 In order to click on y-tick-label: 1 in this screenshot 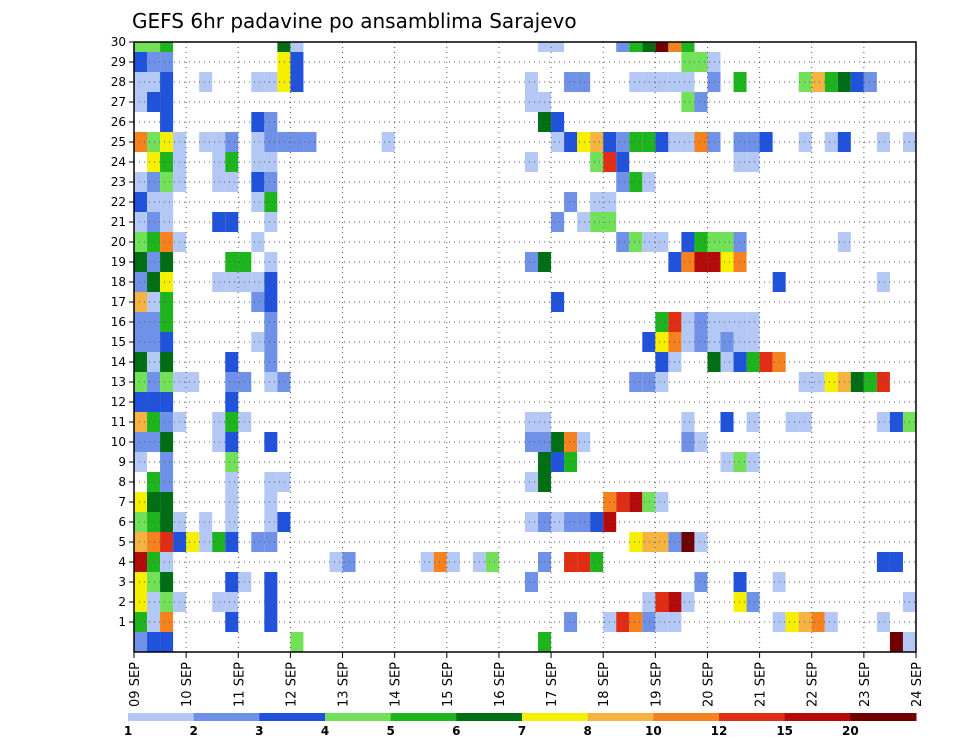, I will do `click(122, 622)`.